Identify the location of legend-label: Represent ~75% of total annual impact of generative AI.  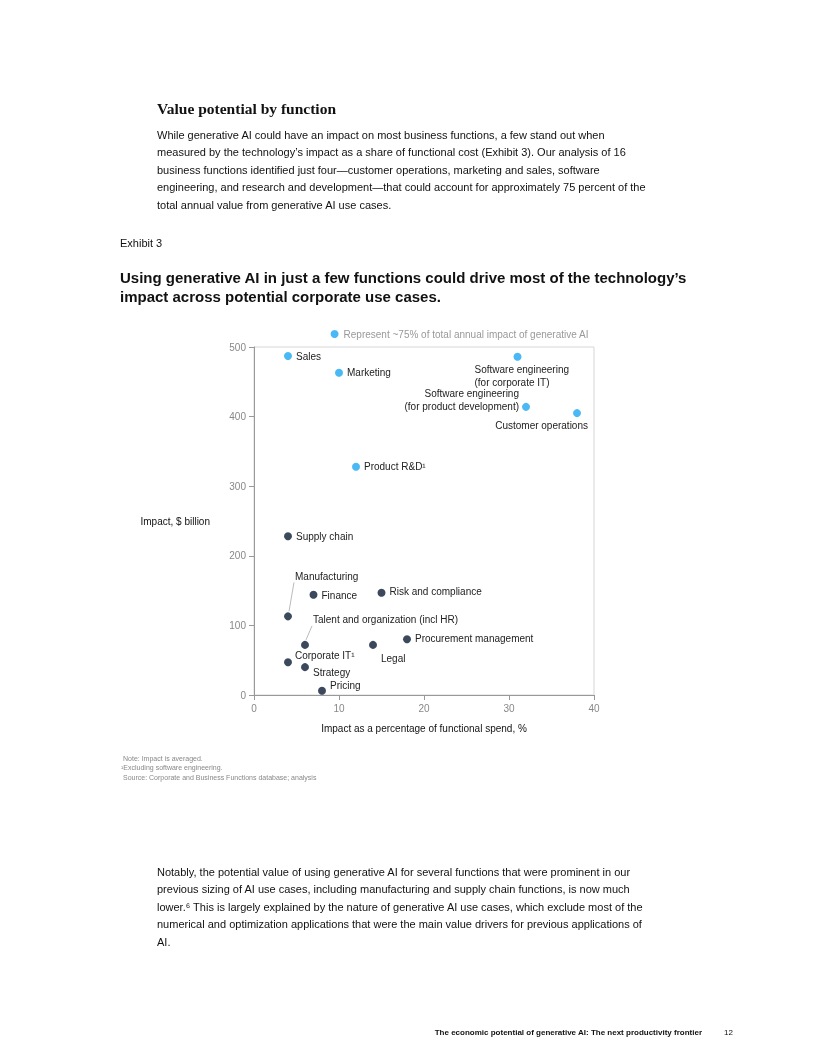
(466, 334).